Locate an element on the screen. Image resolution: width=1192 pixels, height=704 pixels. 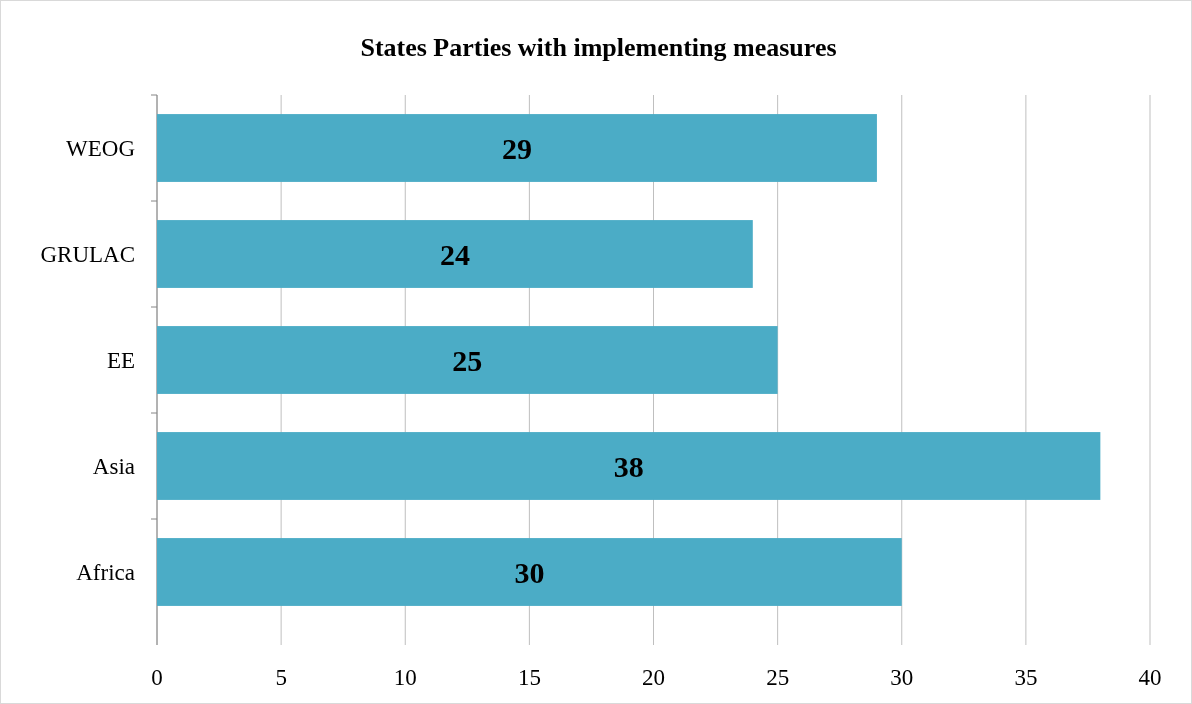
x-tick-label: 10 is located at coordinates (405, 678).